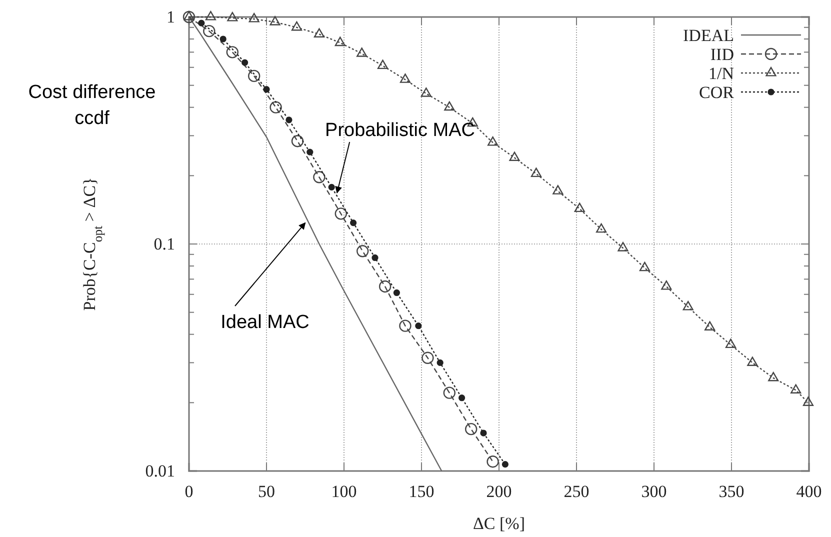 The height and width of the screenshot is (537, 831). Describe the element at coordinates (344, 492) in the screenshot. I see `x-tick-label: 100` at that location.